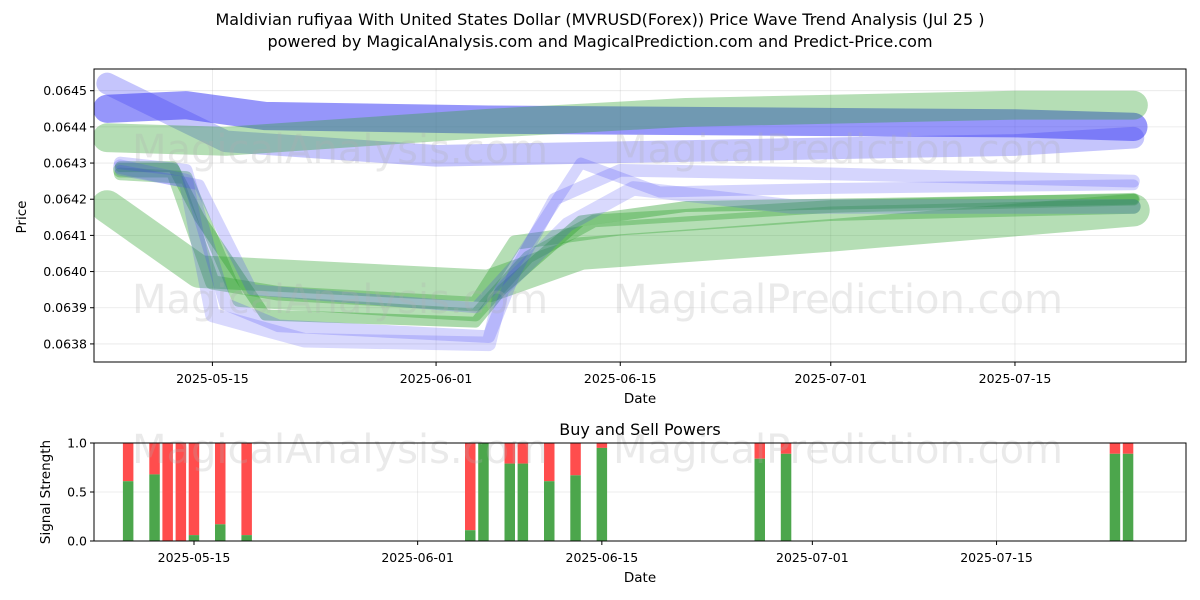 The width and height of the screenshot is (1200, 600). Describe the element at coordinates (640, 429) in the screenshot. I see `power-title: Buy and Sell Powers` at that location.